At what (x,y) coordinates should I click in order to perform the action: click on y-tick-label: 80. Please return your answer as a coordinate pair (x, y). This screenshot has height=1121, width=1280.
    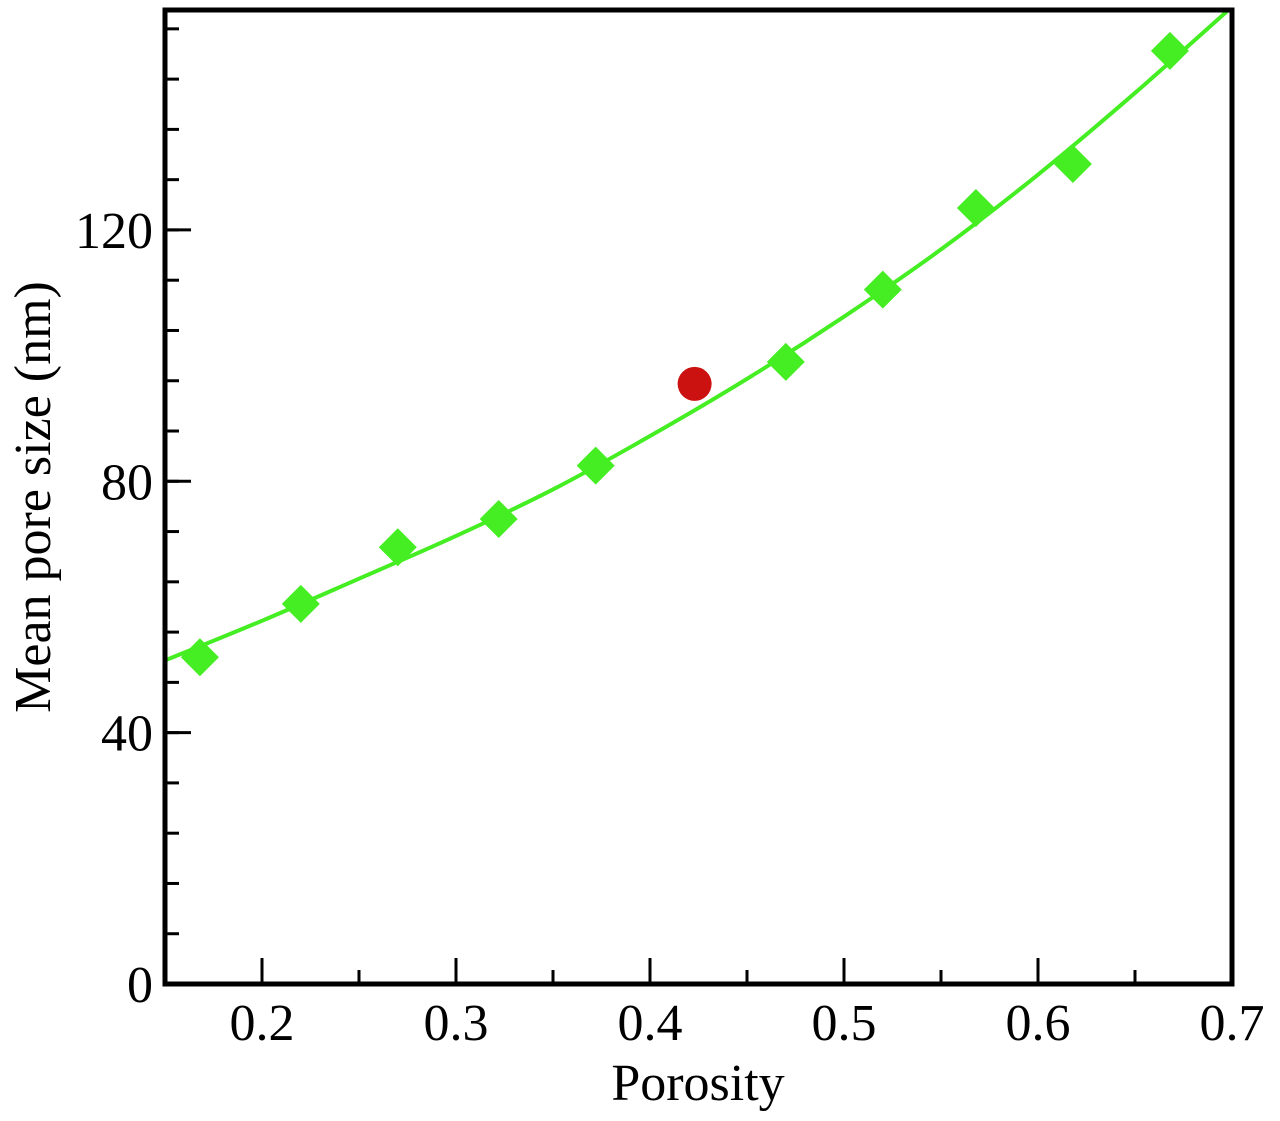
    Looking at the image, I should click on (127, 482).